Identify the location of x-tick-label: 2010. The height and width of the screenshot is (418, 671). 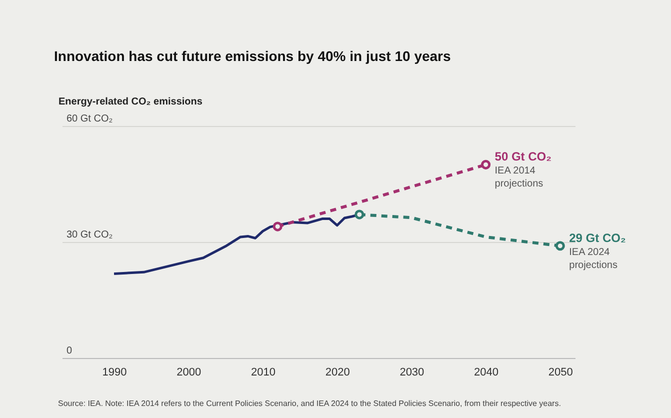
(263, 372).